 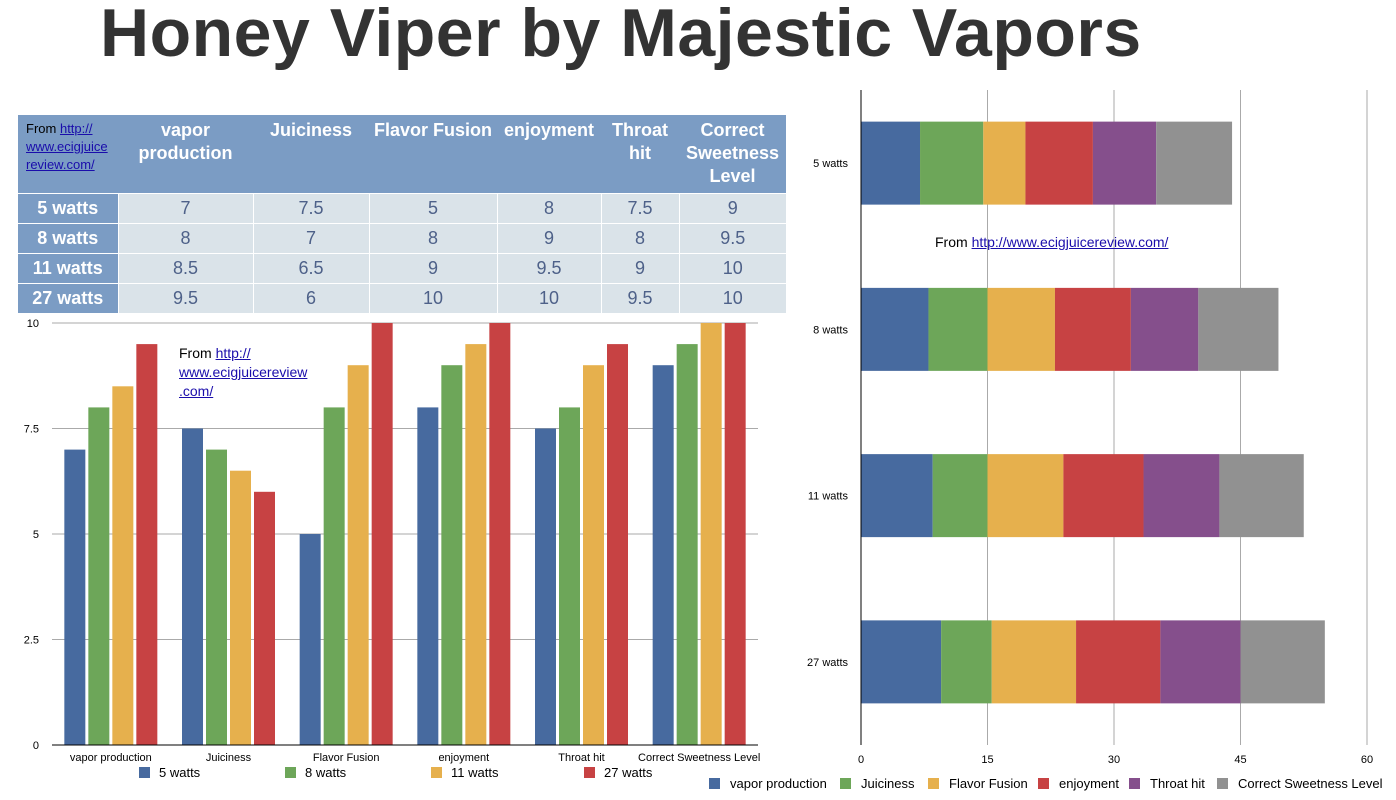 What do you see at coordinates (31, 641) in the screenshot?
I see `y-tick-label: 2.5` at bounding box center [31, 641].